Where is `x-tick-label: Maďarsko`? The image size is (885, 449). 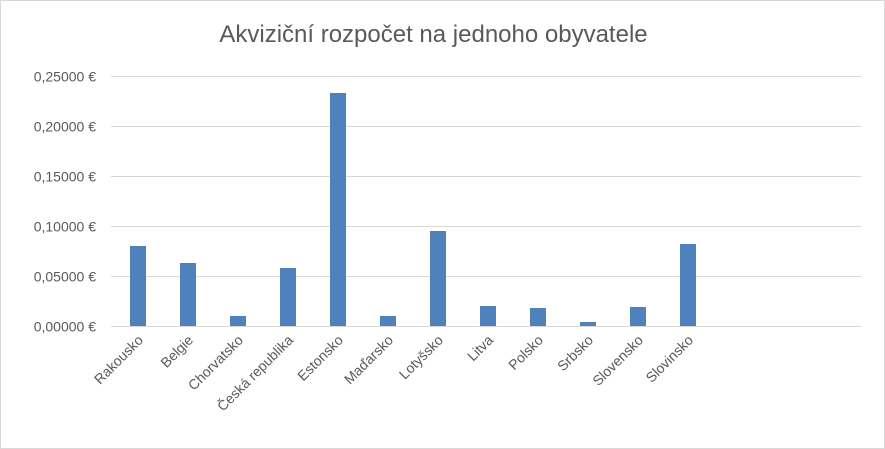
x-tick-label: Maďarsko is located at coordinates (369, 360).